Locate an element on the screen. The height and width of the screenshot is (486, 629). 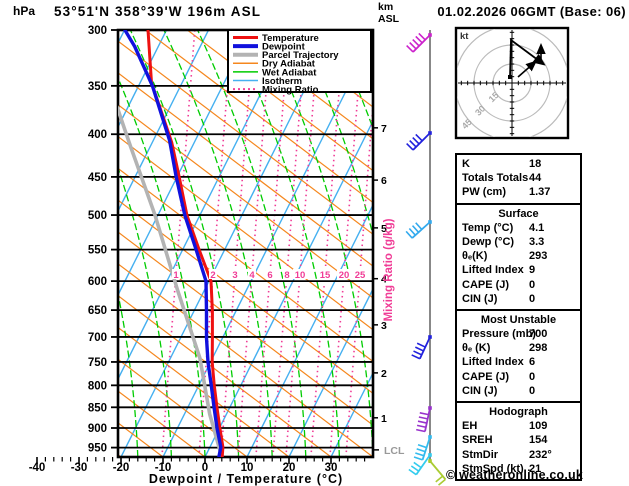
temp-tick-label: -20 is located at coordinates (121, 468).